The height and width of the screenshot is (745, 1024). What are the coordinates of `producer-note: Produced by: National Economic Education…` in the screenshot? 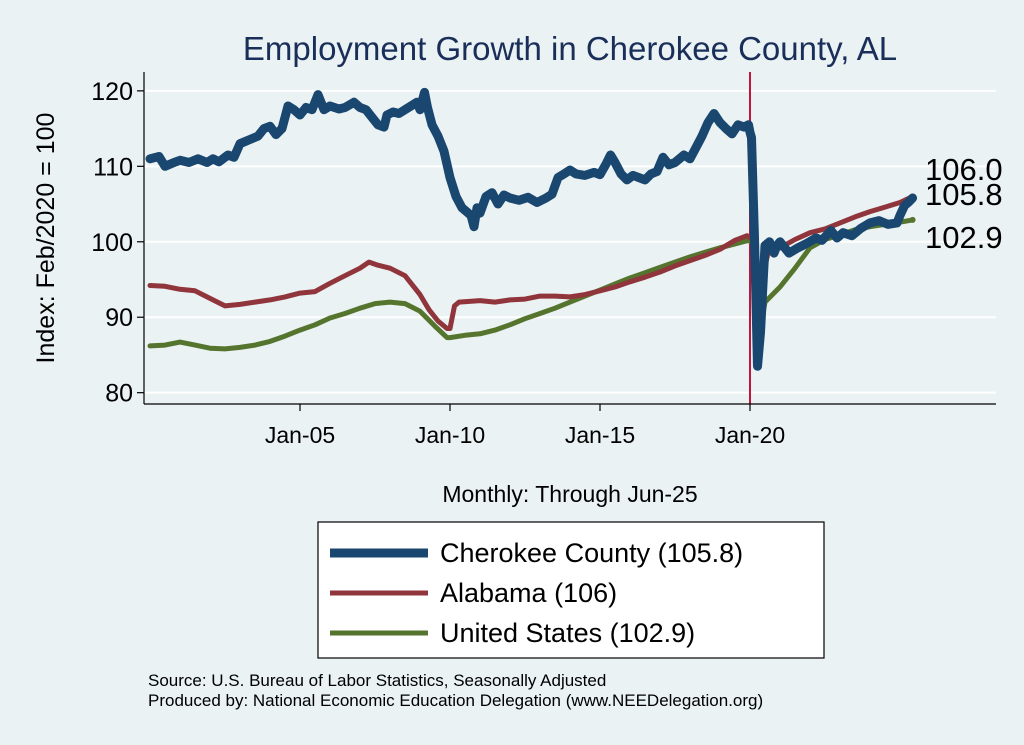 It's located at (456, 700).